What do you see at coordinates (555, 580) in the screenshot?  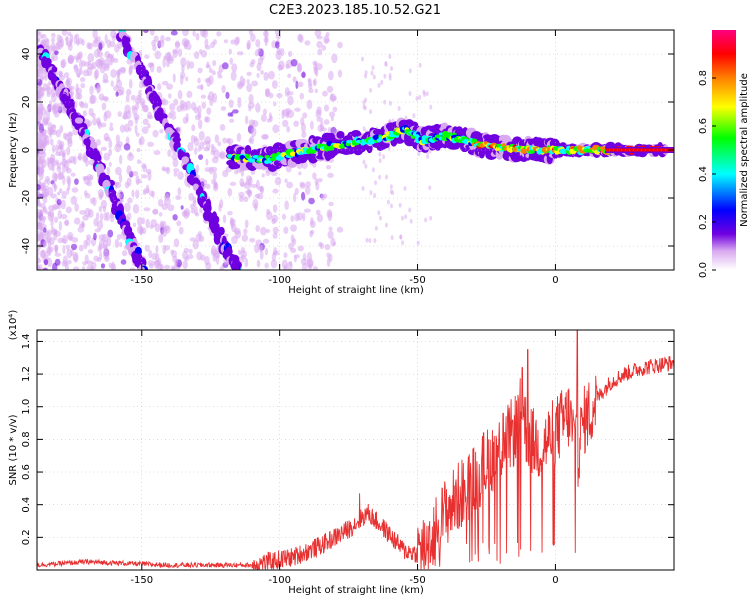 I see `snr-x-tick-label: 0` at bounding box center [555, 580].